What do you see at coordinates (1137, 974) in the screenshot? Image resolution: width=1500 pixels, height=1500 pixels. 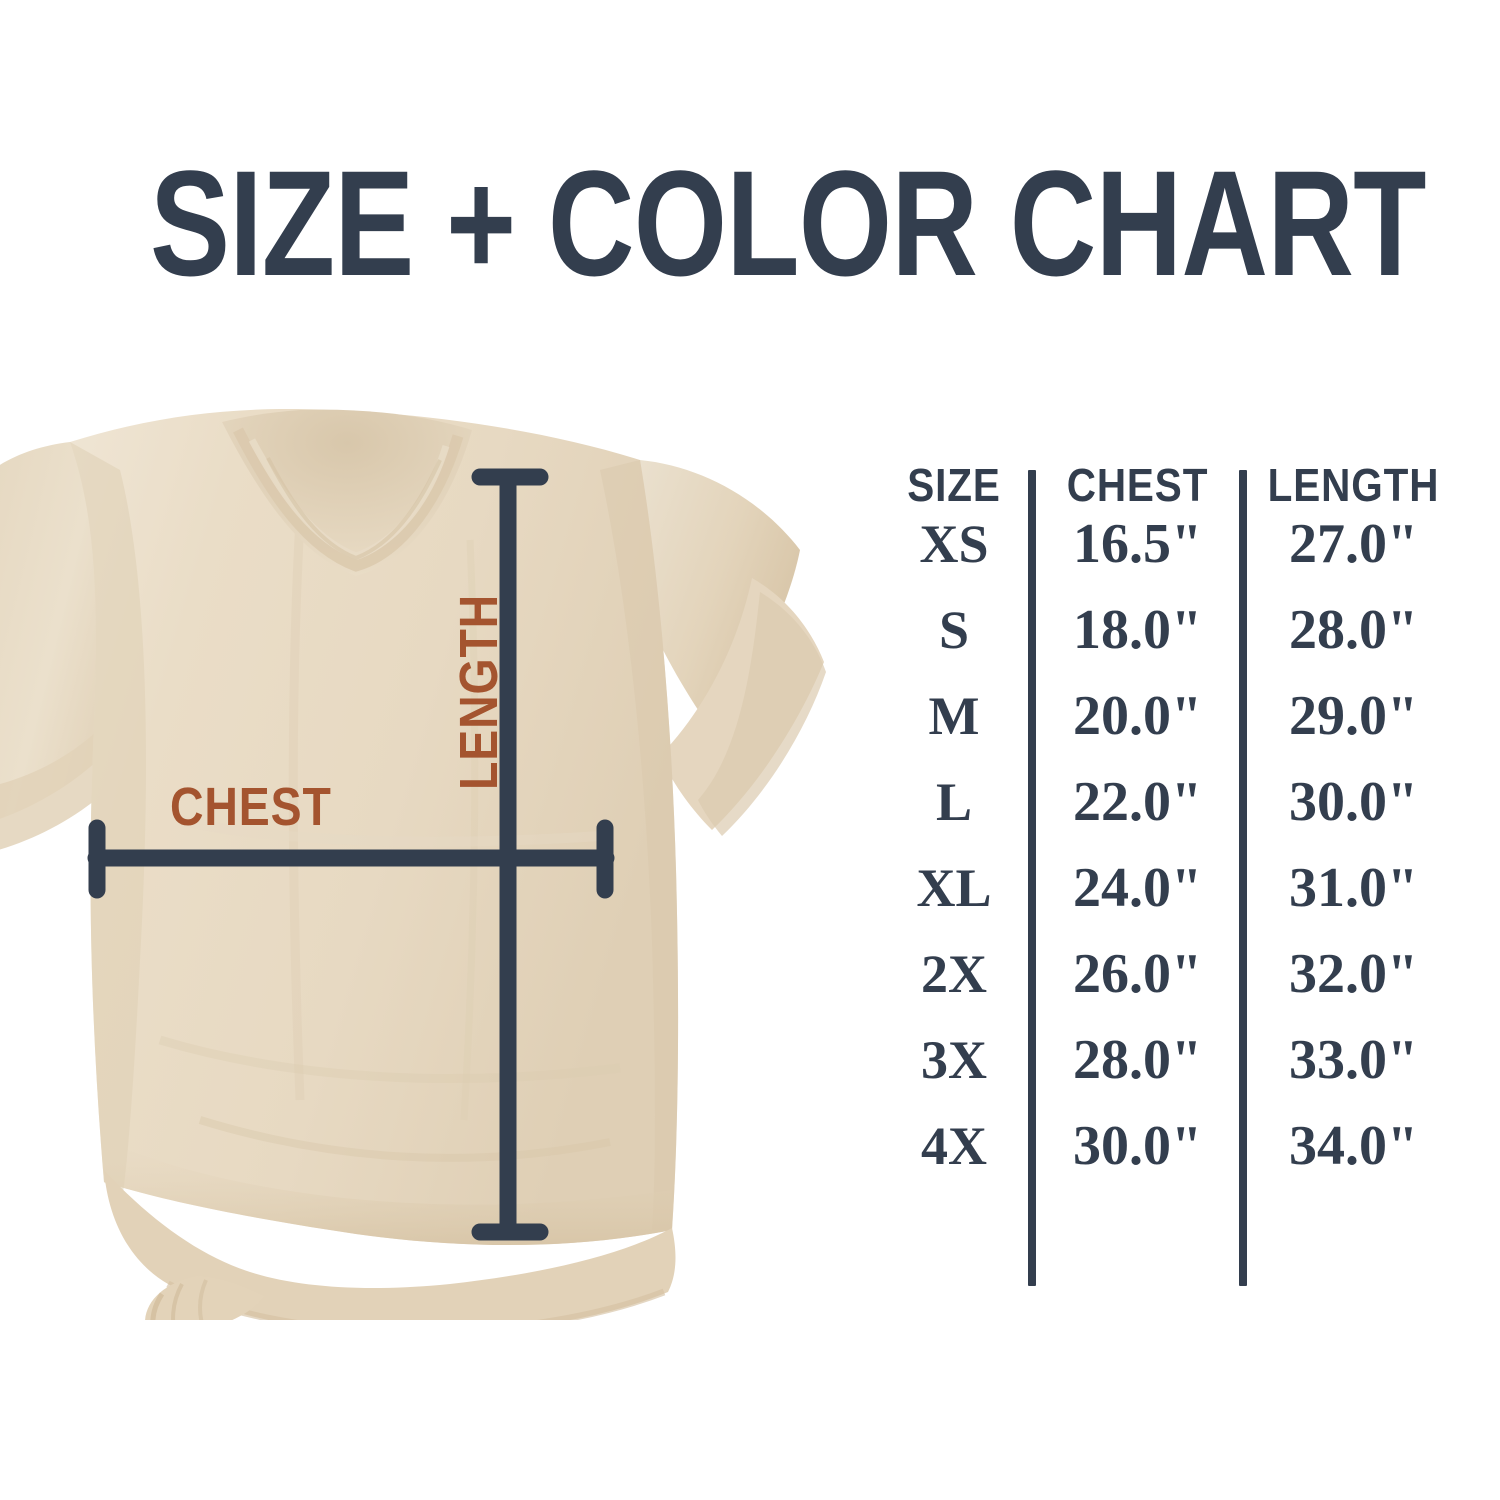 I see `table-cell-chest: 26.0"` at bounding box center [1137, 974].